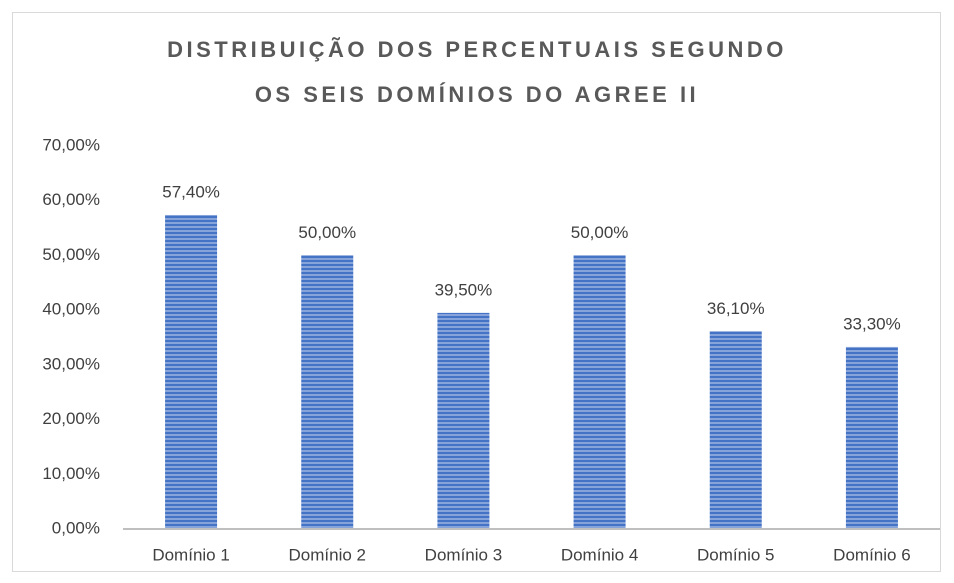 Image resolution: width=954 pixels, height=583 pixels. I want to click on y-tick-label: 0,00%, so click(76, 527).